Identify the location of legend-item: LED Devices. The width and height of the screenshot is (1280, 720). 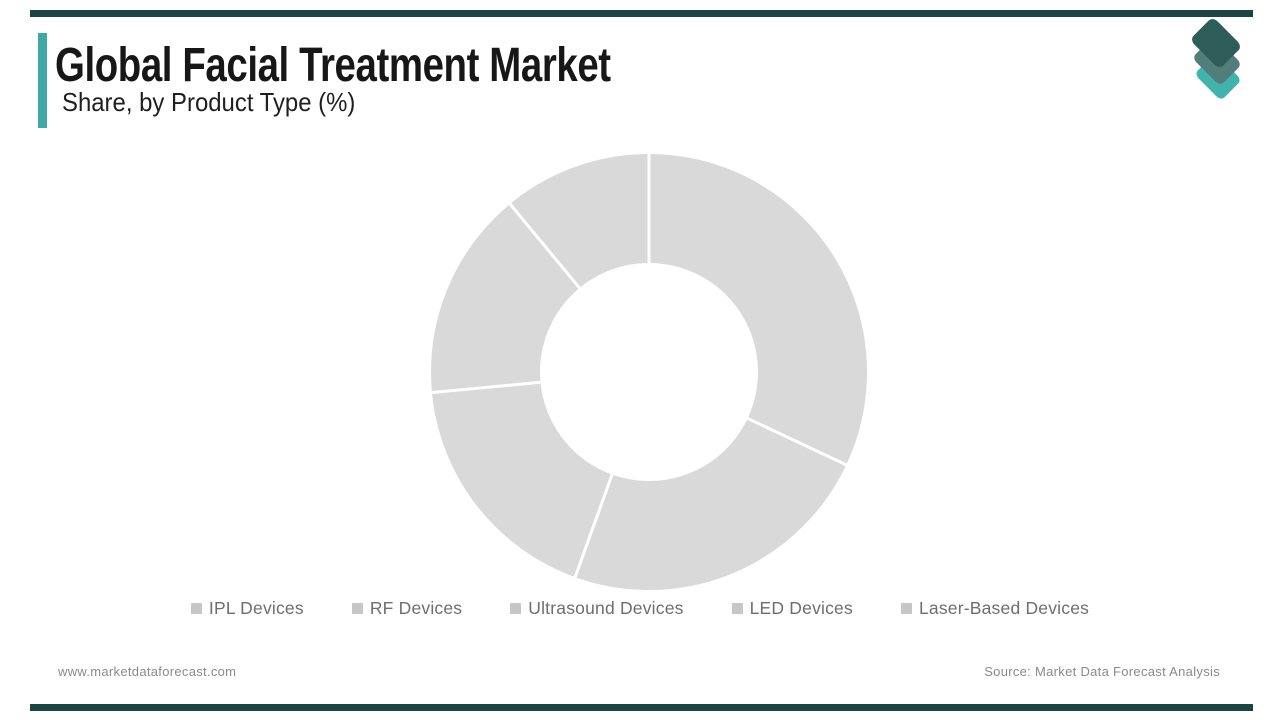
(792, 608).